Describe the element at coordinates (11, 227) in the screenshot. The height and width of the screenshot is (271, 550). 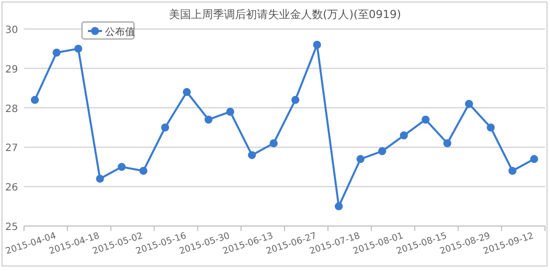
I see `y-tick-label: 25` at that location.